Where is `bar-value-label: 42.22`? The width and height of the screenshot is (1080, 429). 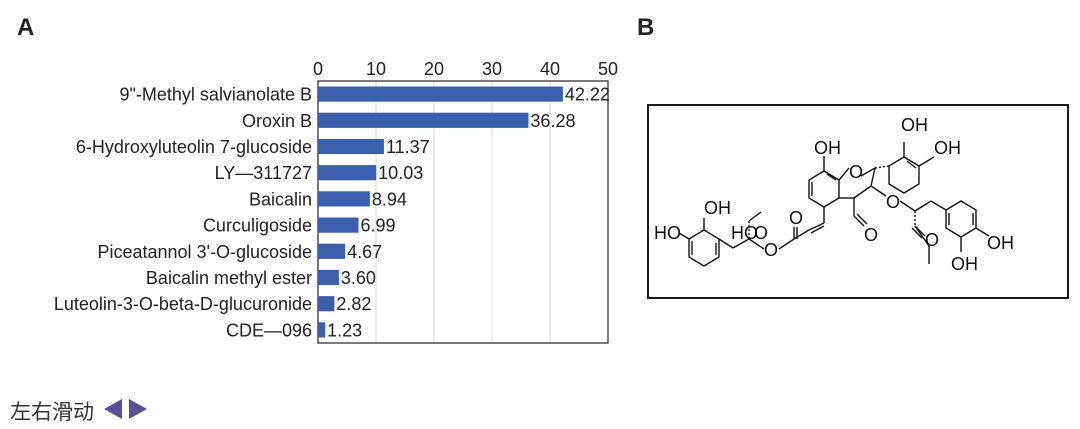
bar-value-label: 42.22 is located at coordinates (587, 95).